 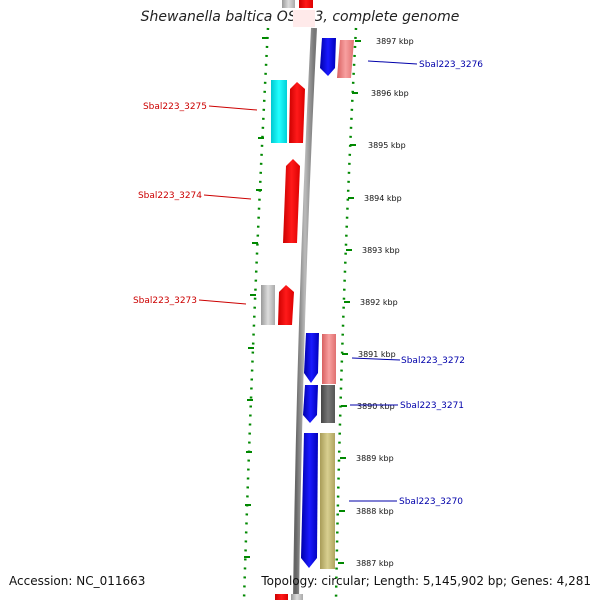 I want to click on outer-ring-ticks, so click(x=349, y=302).